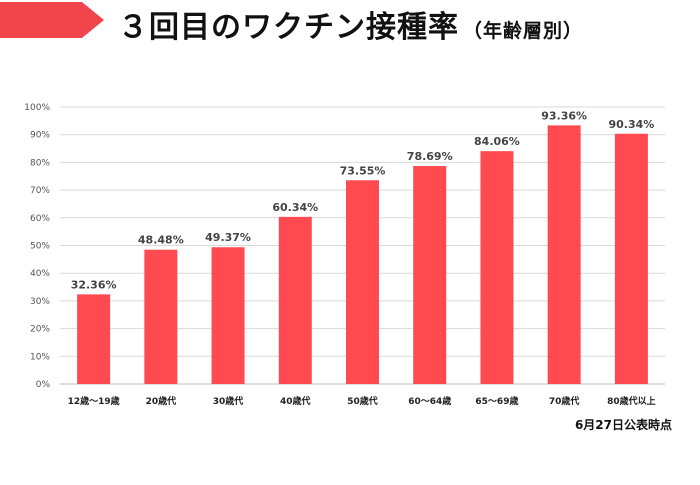 This screenshot has width=700, height=485. What do you see at coordinates (228, 401) in the screenshot?
I see `x-tick-label: 30歳代` at bounding box center [228, 401].